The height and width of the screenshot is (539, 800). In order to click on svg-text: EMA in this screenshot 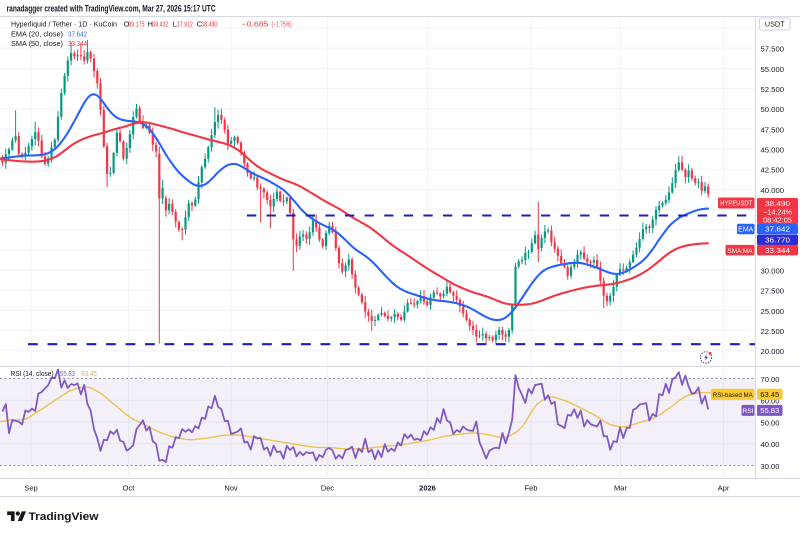, I will do `click(746, 230)`.